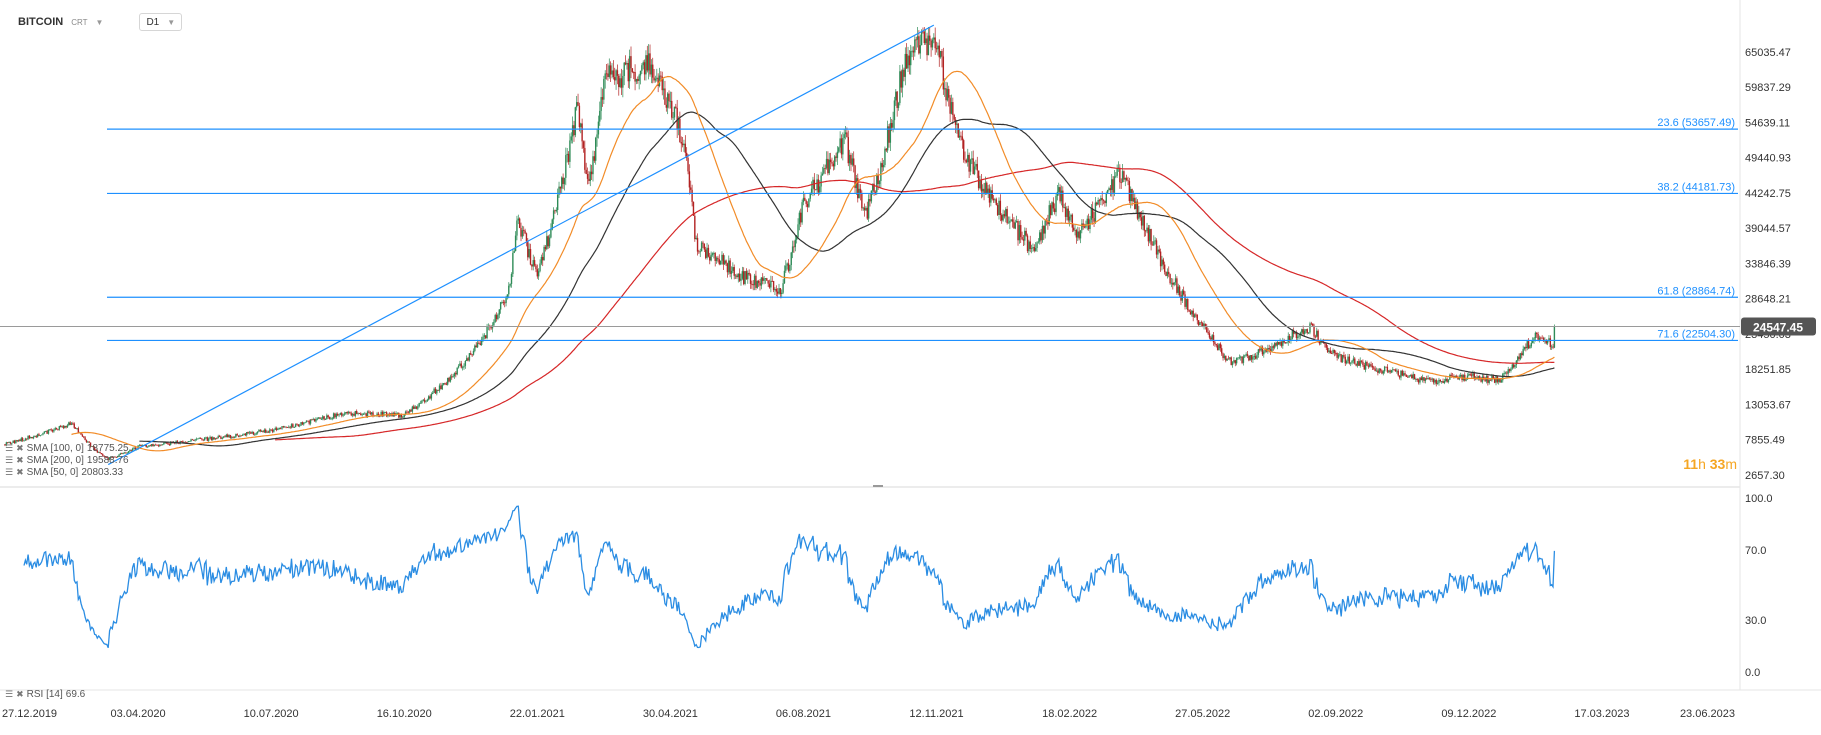  Describe the element at coordinates (1778, 326) in the screenshot. I see `current-price-tag` at that location.